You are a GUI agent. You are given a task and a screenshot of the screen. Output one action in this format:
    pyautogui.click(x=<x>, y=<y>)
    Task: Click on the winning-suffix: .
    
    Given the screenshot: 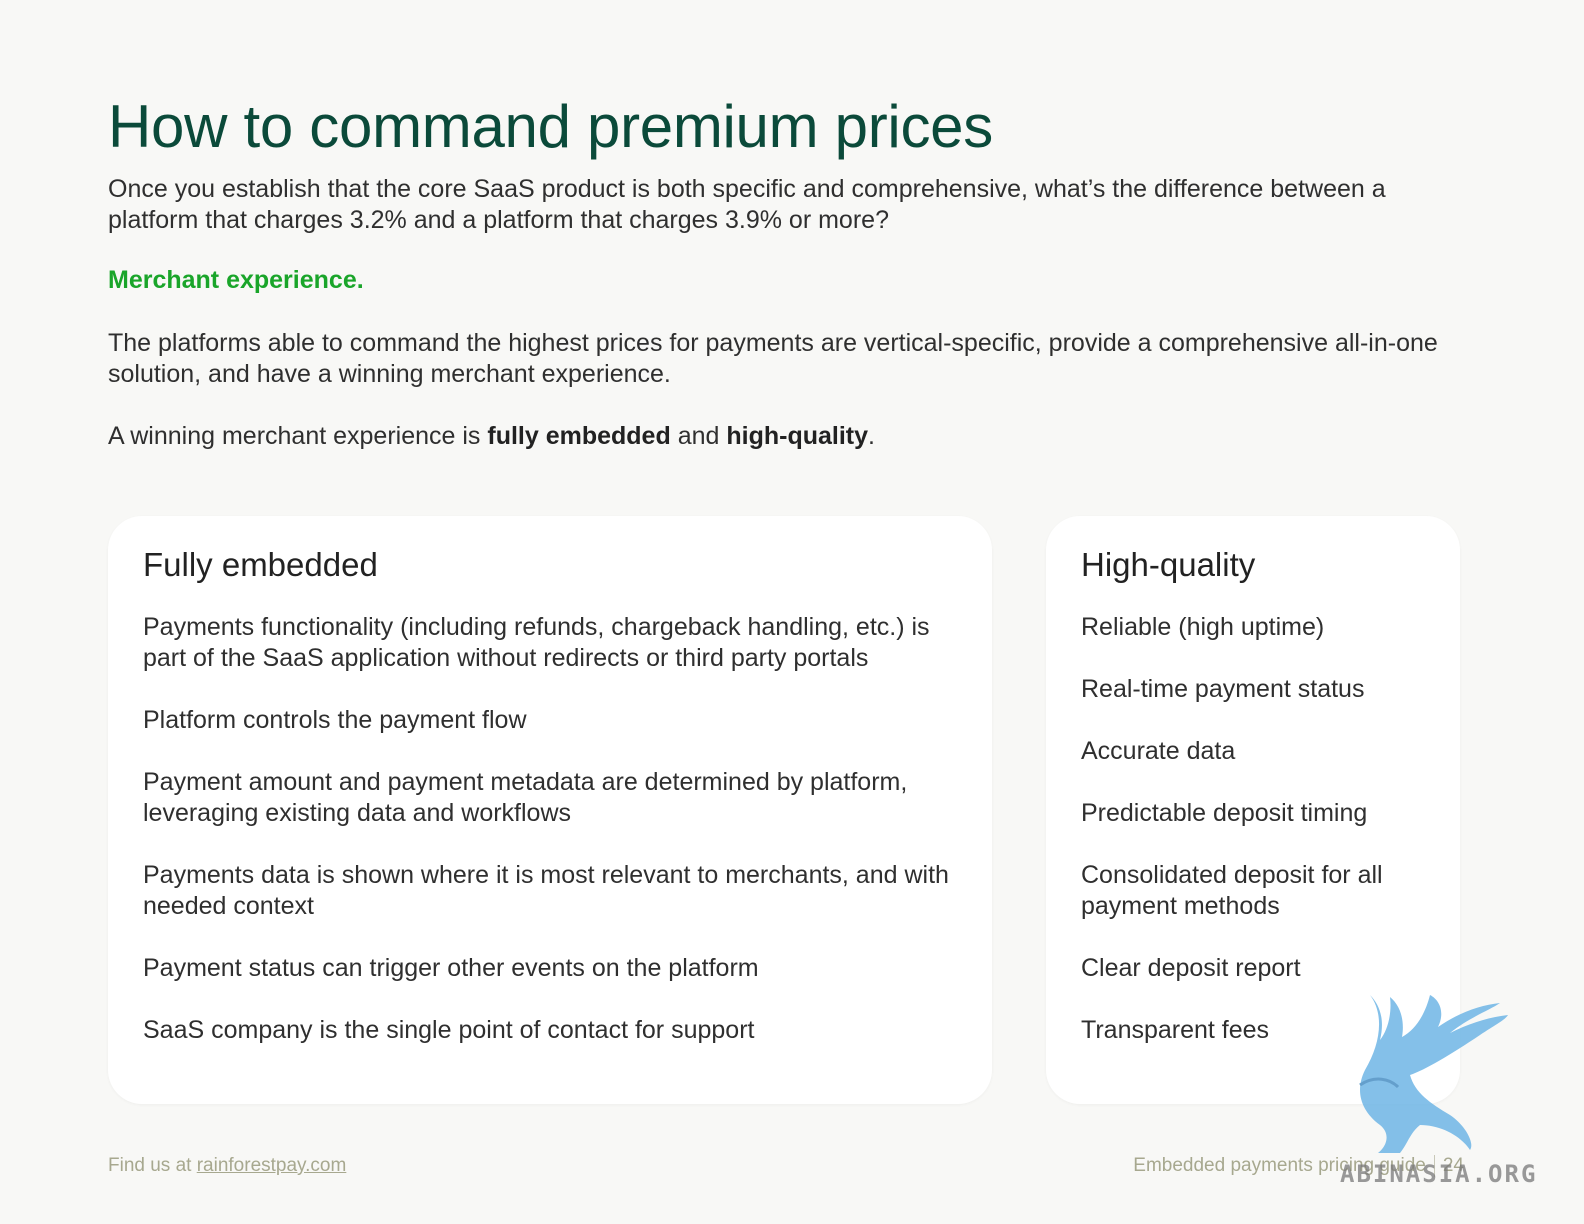 What is the action you would take?
    pyautogui.click(x=871, y=436)
    